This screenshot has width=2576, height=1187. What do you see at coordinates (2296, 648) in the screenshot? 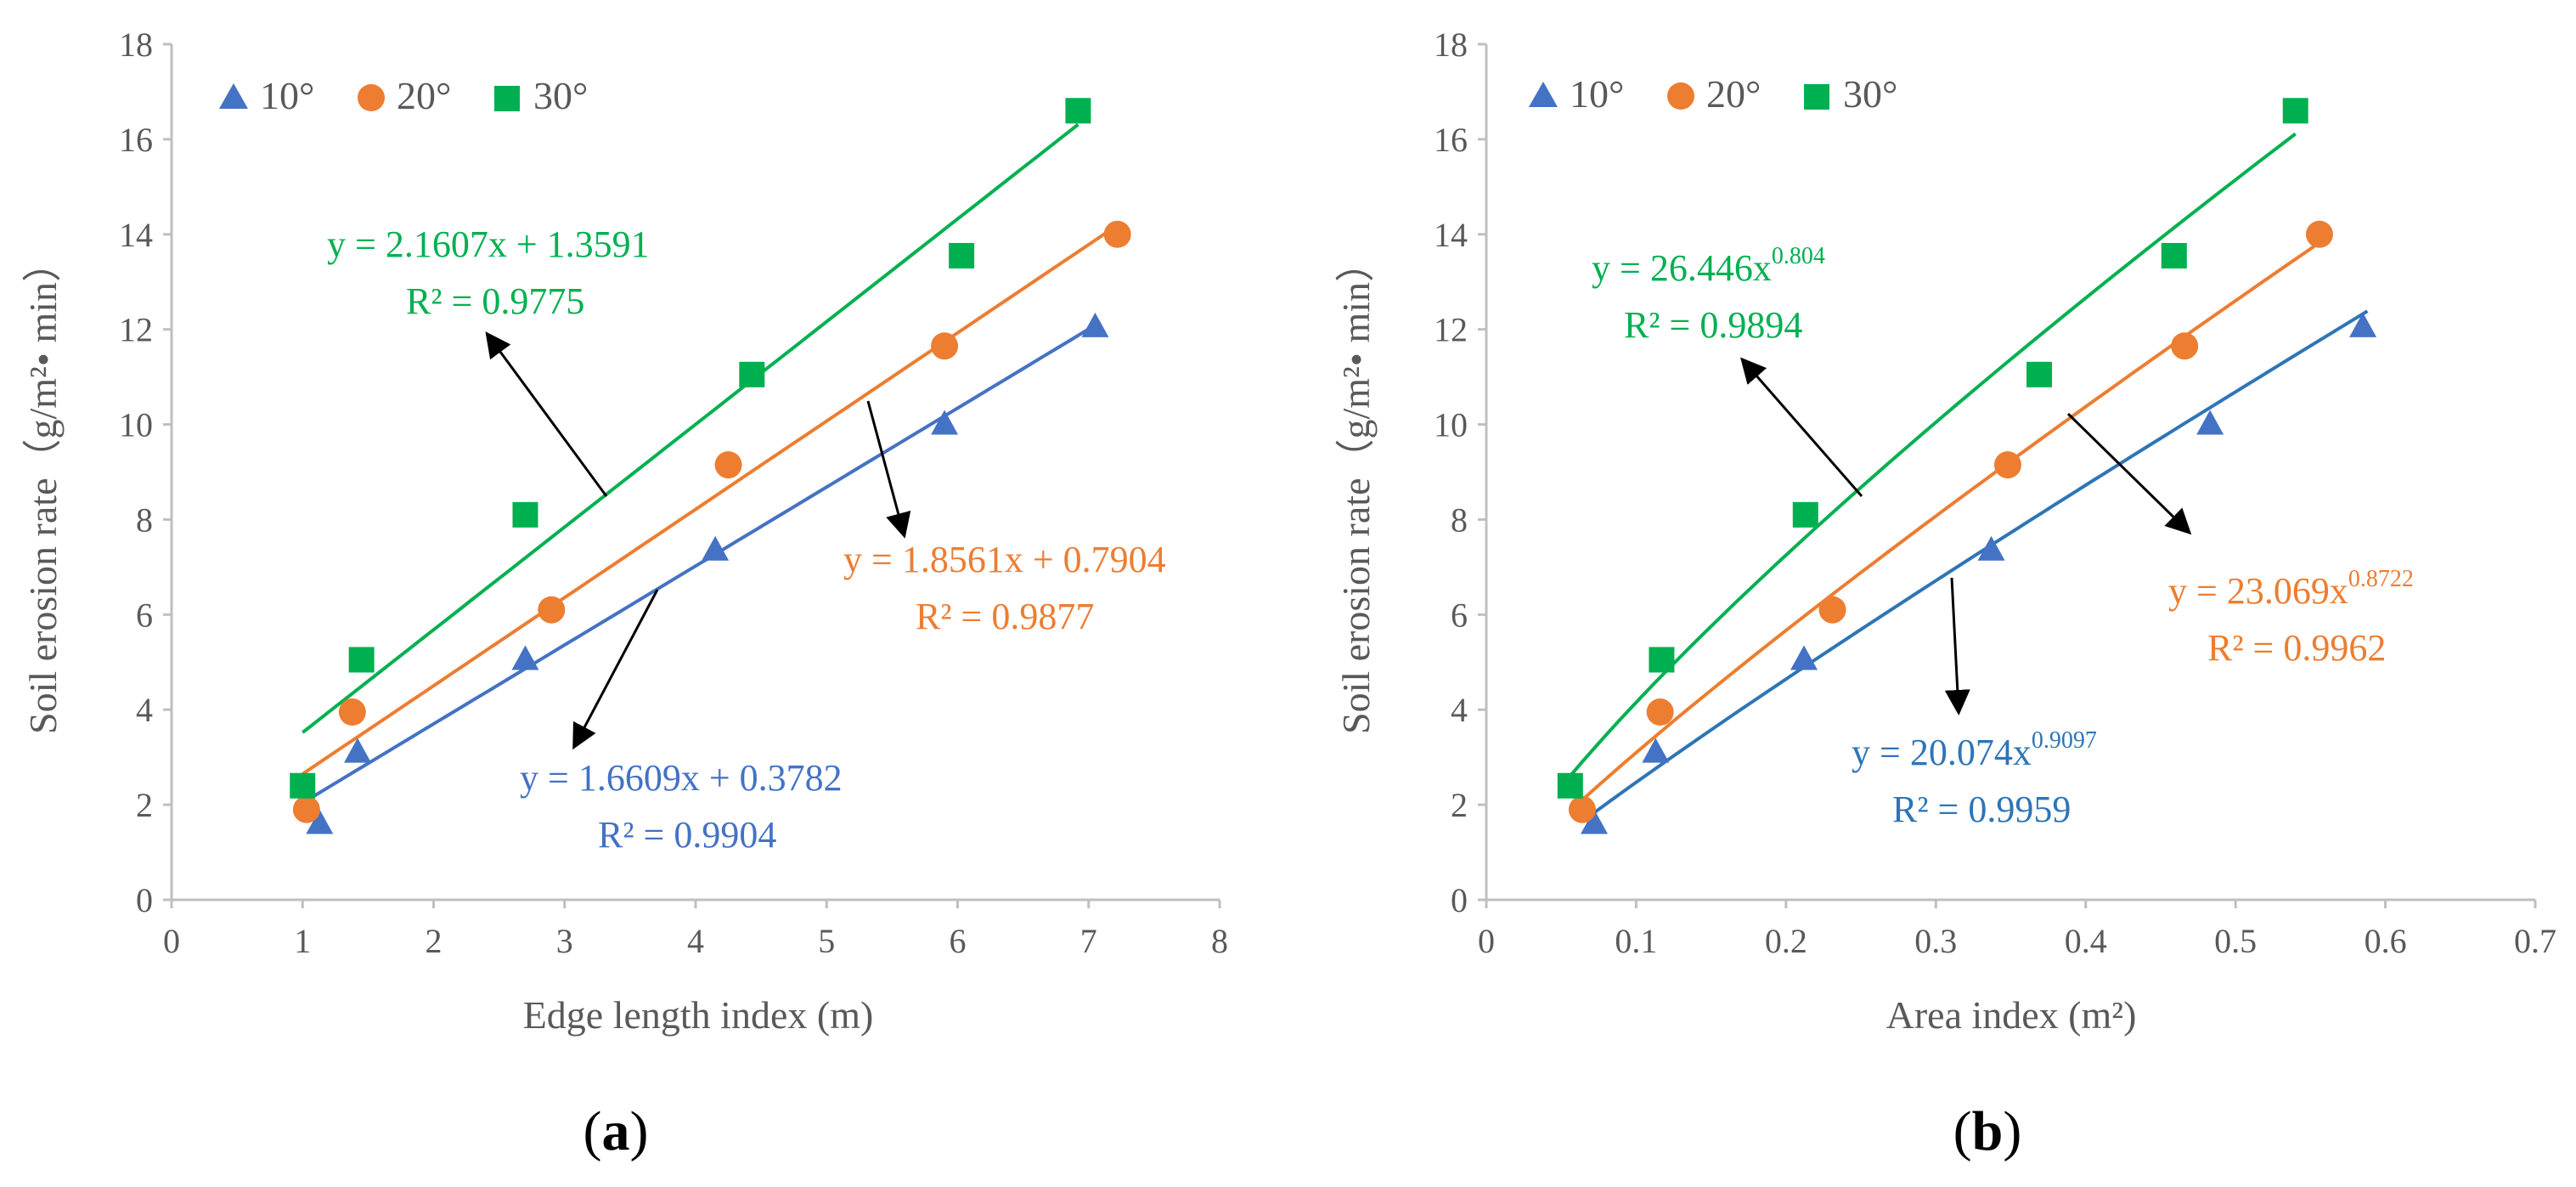
I see `r2-20-b: R² = 0.9962` at bounding box center [2296, 648].